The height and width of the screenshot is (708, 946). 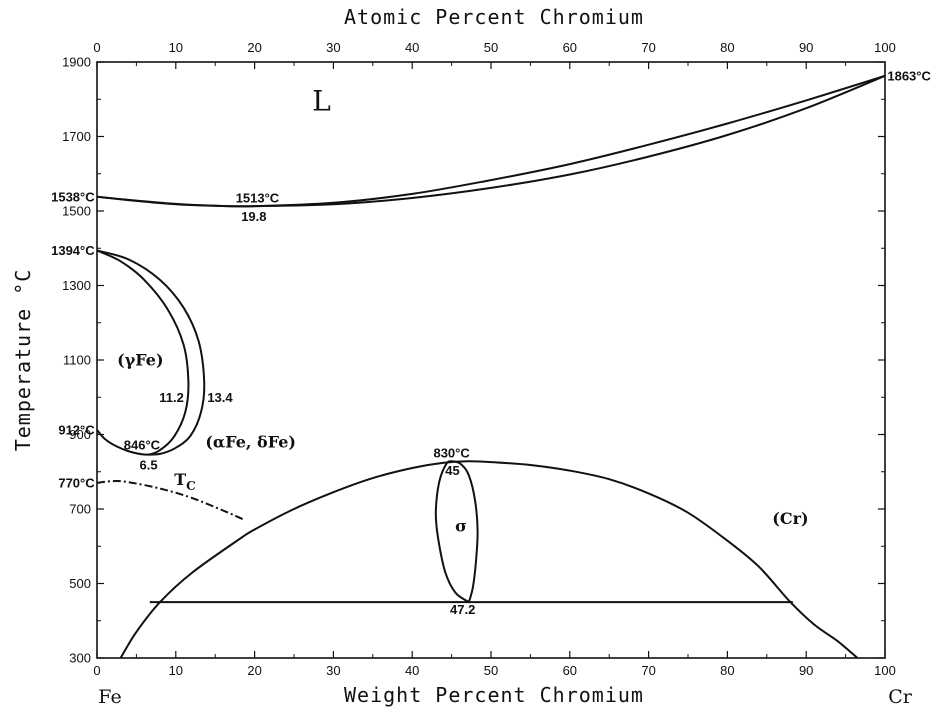 I want to click on top-tick-label: 60, so click(x=570, y=47).